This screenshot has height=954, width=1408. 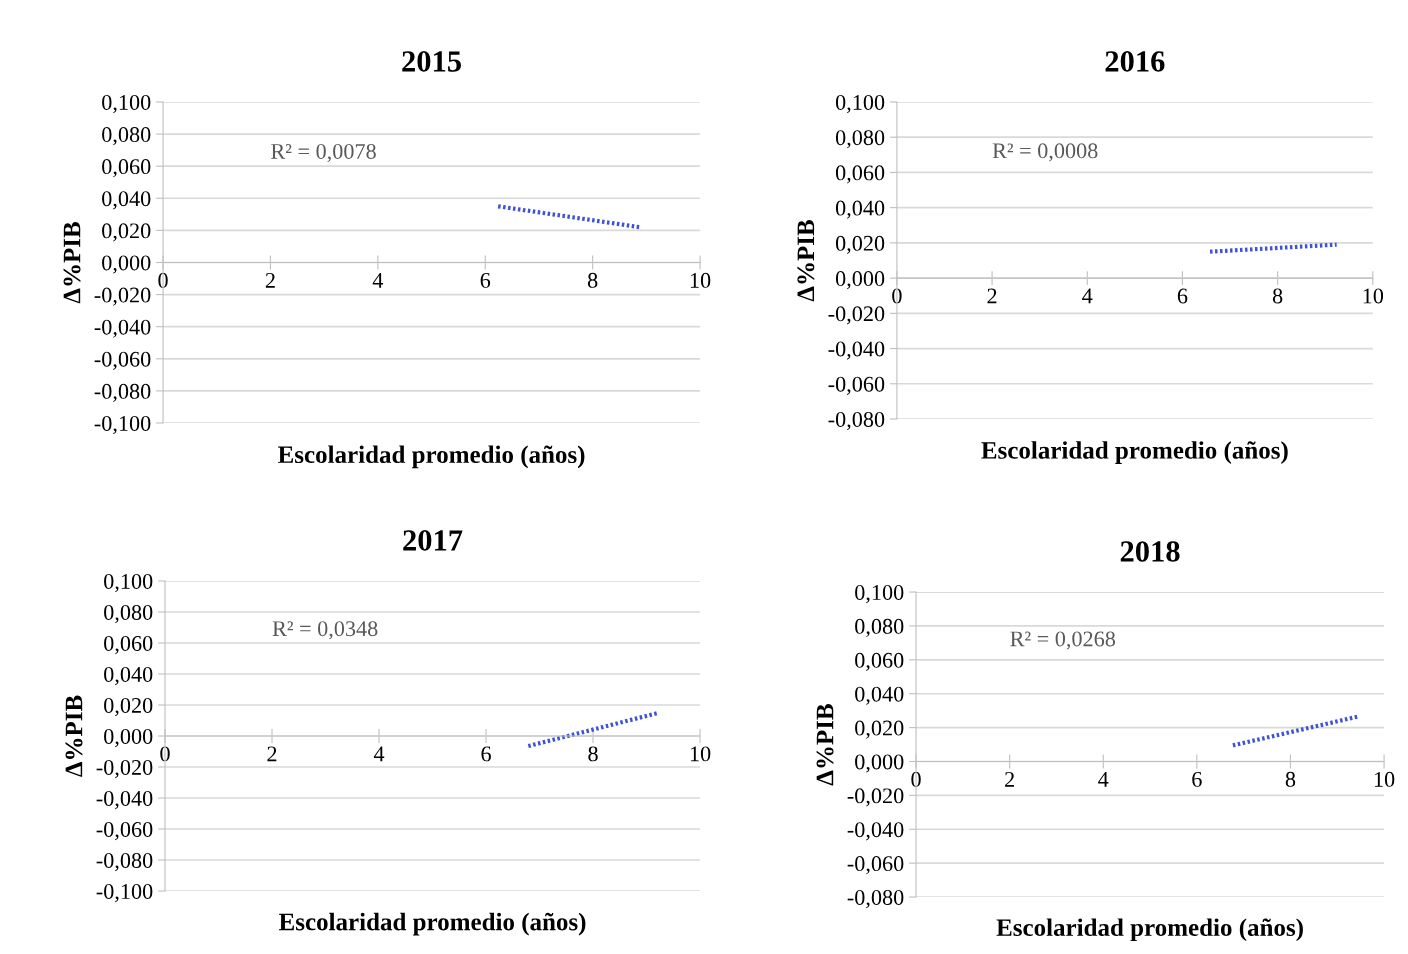 I want to click on chart-title: 2016, so click(x=1135, y=61).